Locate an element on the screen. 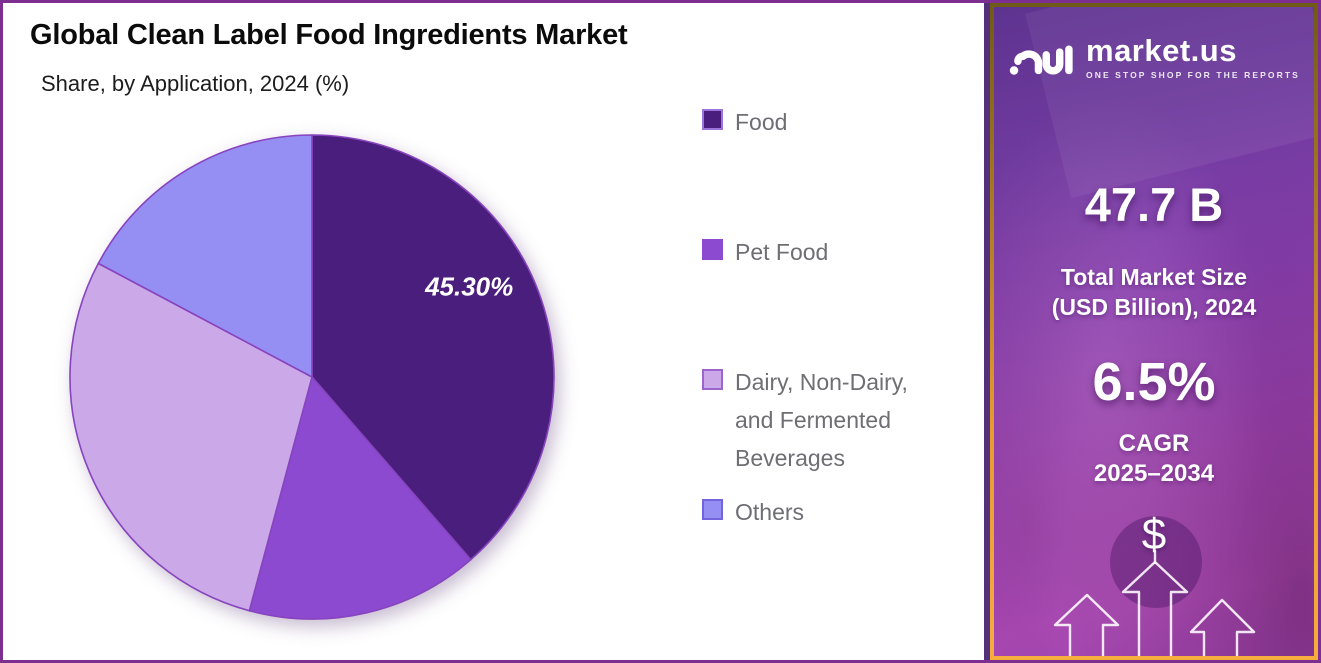  chart-subtitle: Share, by Application, 2024 (%) is located at coordinates (195, 83).